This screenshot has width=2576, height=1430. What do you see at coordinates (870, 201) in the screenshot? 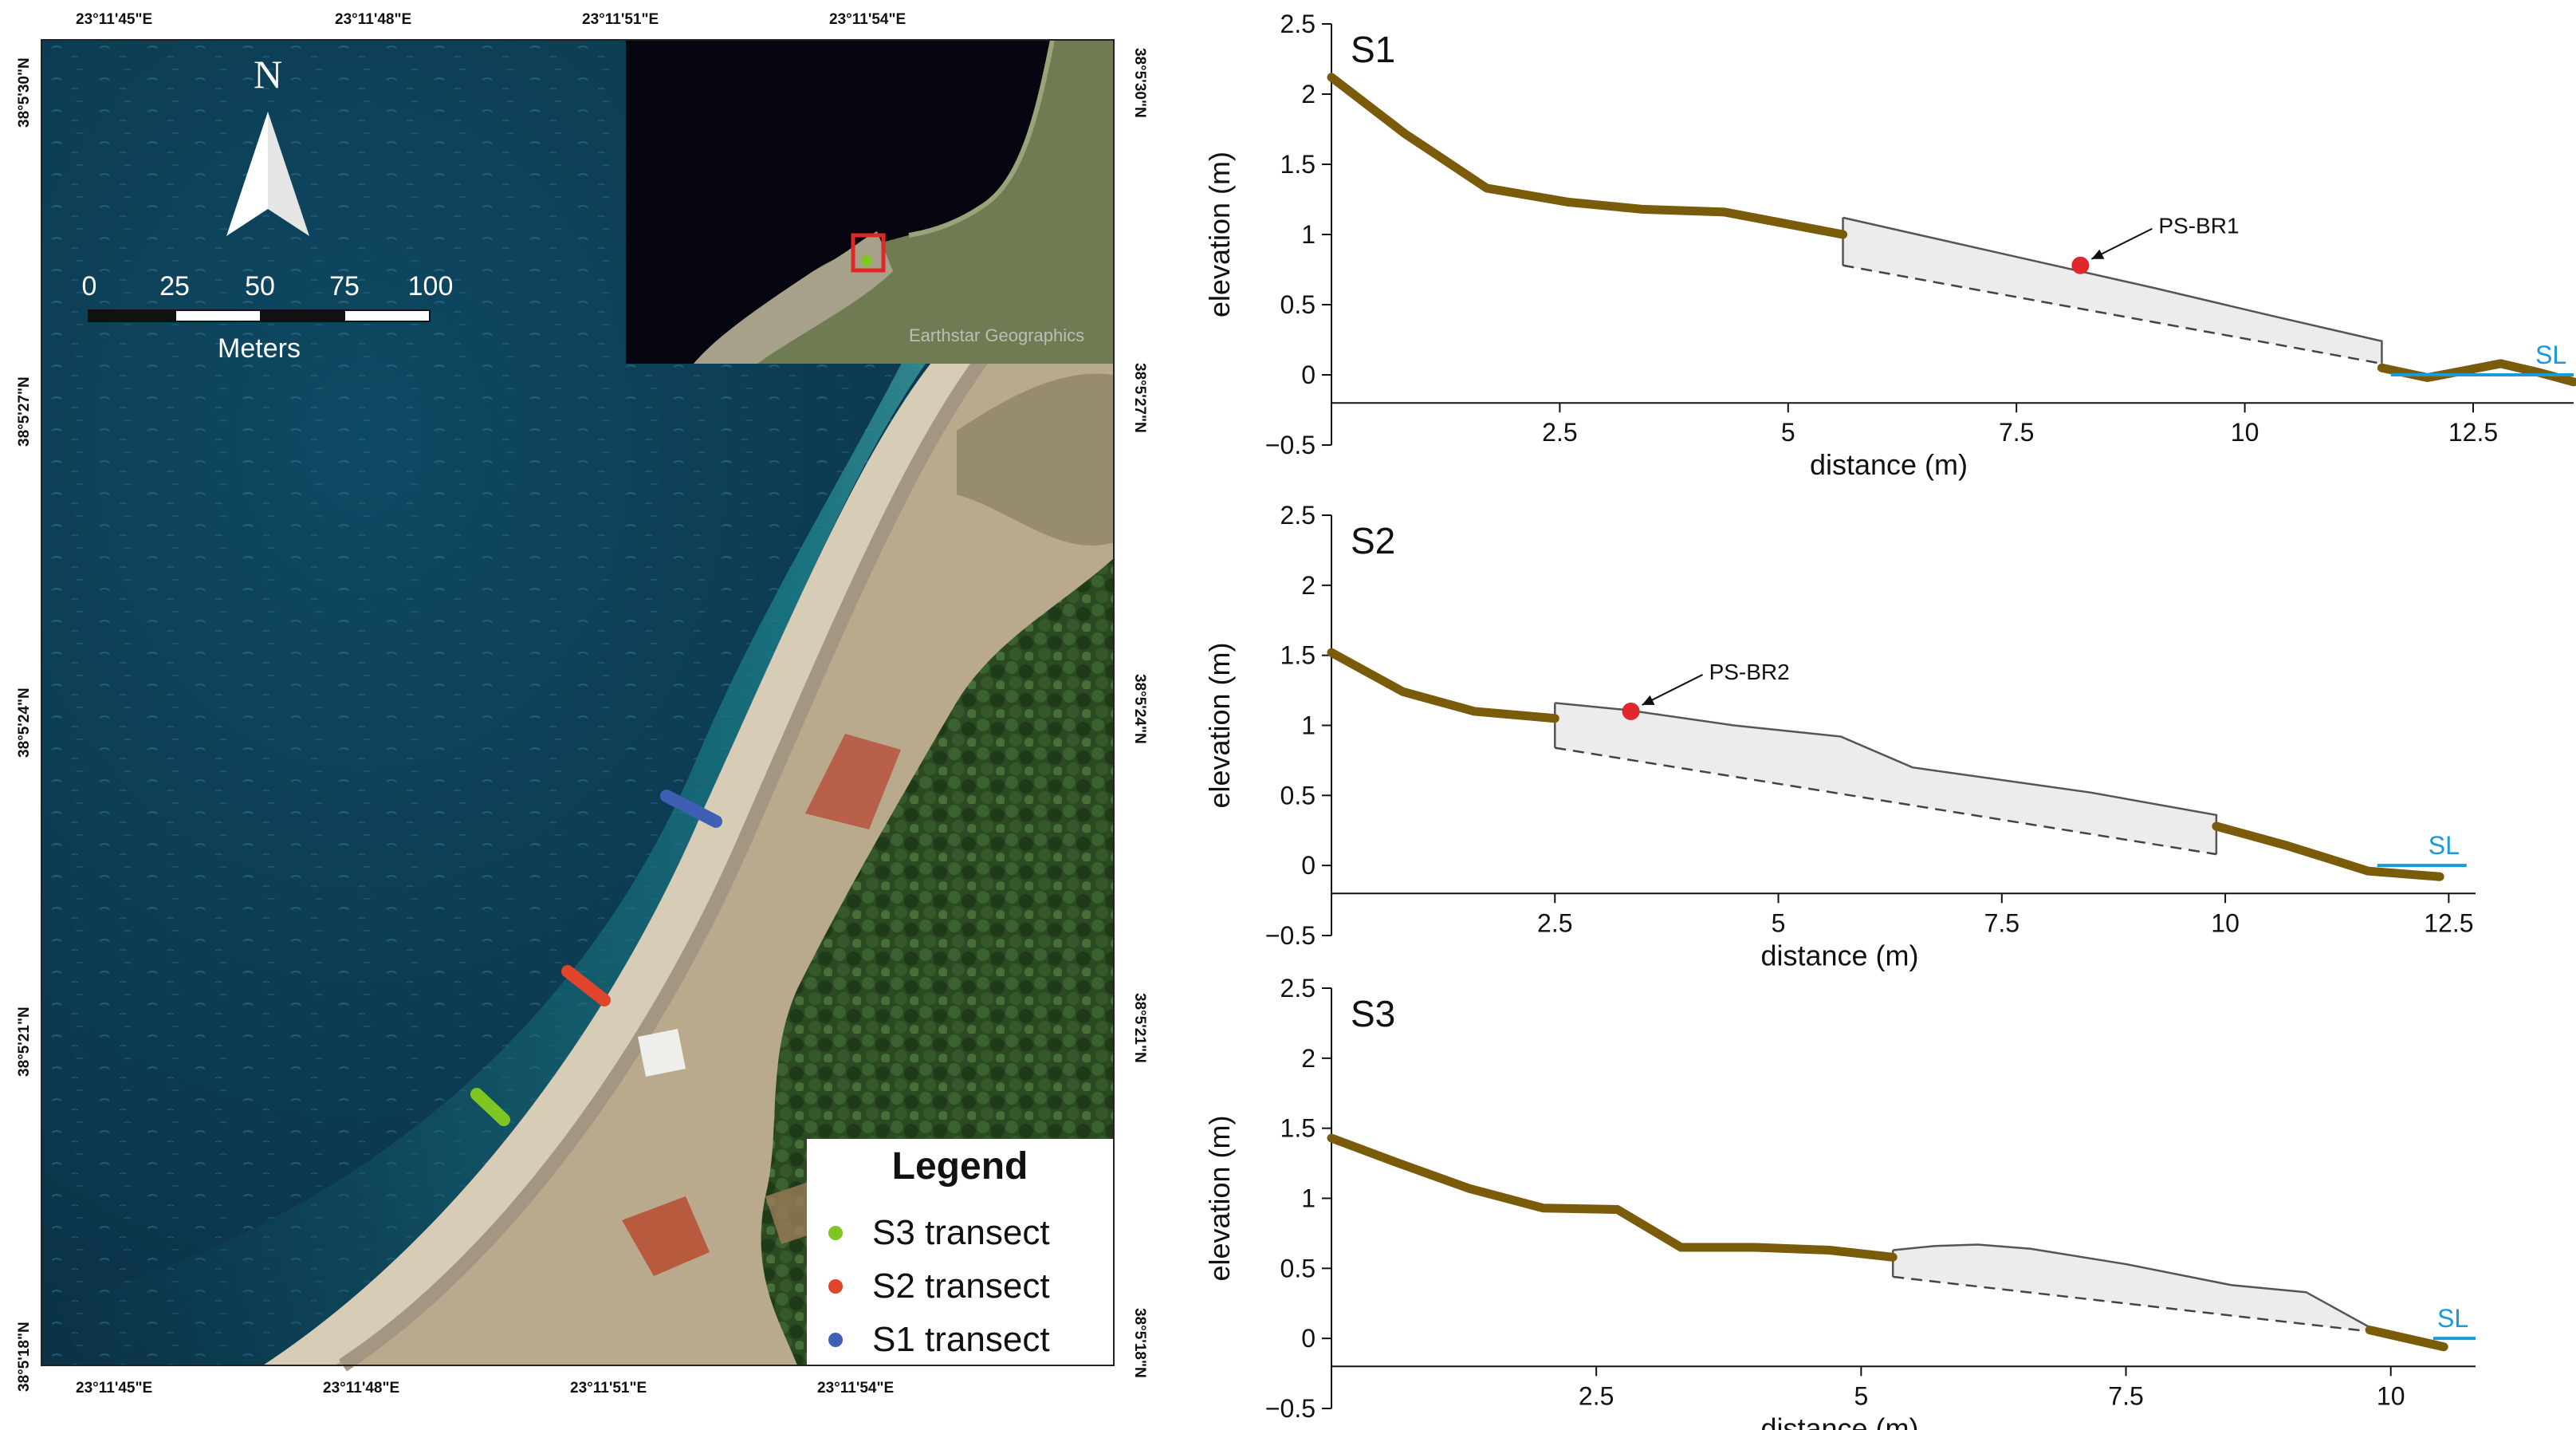
I see `inset-map: Earthstar Geographics` at bounding box center [870, 201].